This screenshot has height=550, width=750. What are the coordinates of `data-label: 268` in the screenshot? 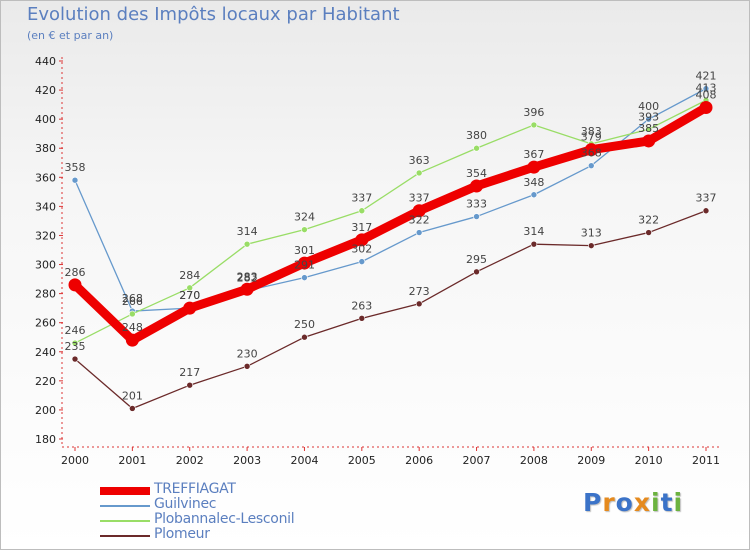 It's located at (132, 298).